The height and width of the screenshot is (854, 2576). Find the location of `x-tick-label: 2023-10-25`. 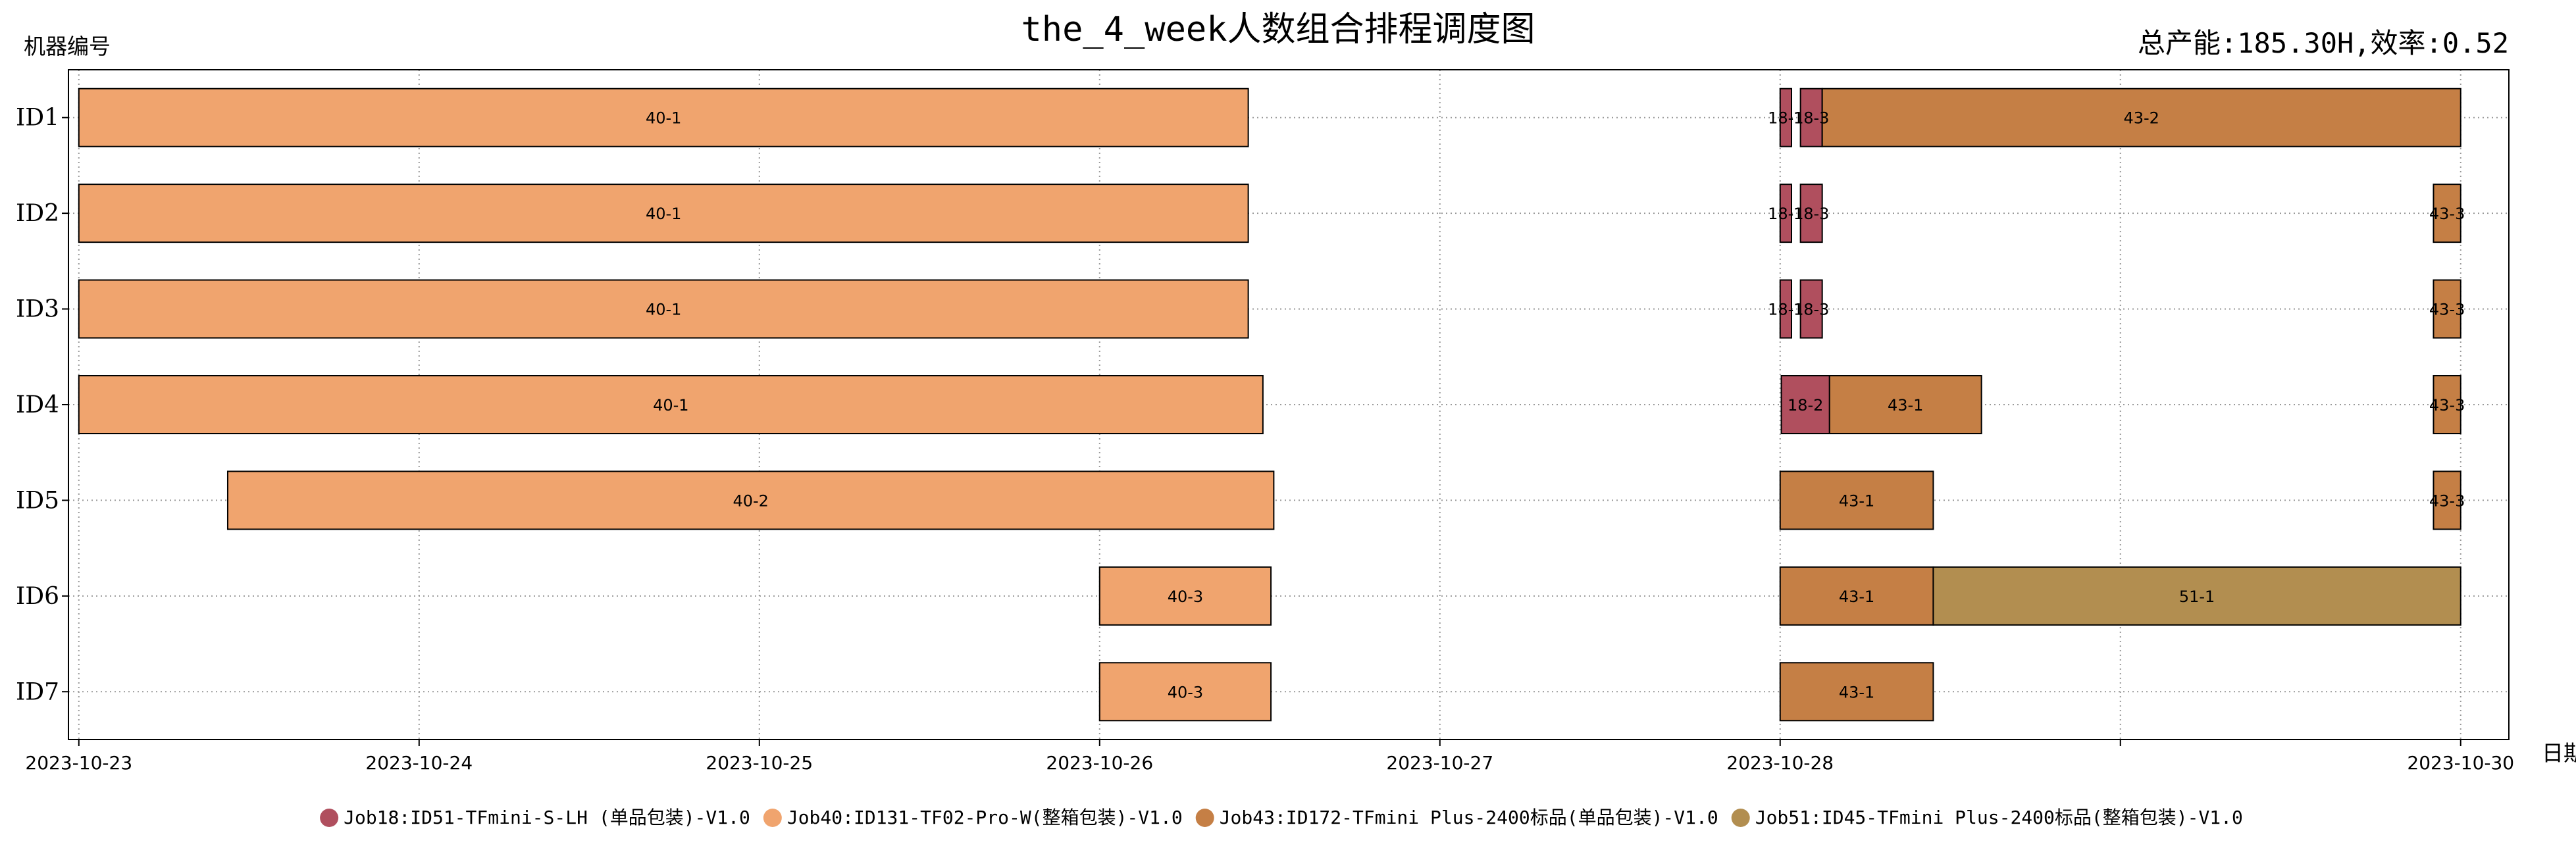

x-tick-label: 2023-10-25 is located at coordinates (759, 763).